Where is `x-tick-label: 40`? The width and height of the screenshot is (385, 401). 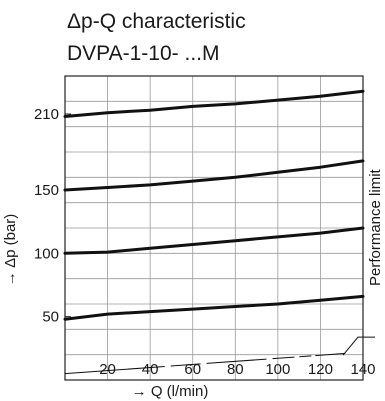 x-tick-label: 40 is located at coordinates (150, 369).